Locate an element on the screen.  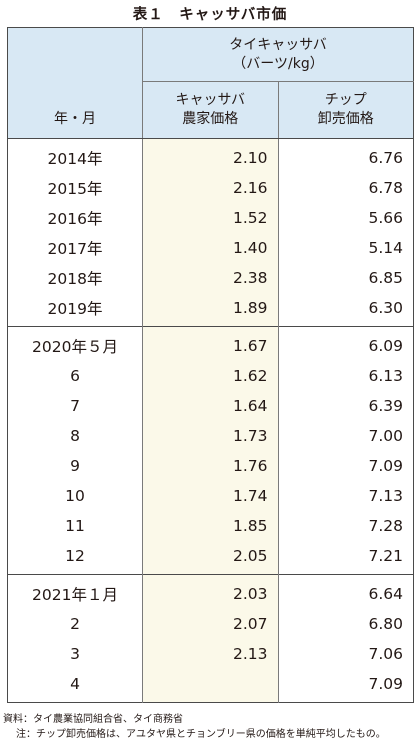
table-title: 表１ キャッサバ市価 is located at coordinates (210, 15).